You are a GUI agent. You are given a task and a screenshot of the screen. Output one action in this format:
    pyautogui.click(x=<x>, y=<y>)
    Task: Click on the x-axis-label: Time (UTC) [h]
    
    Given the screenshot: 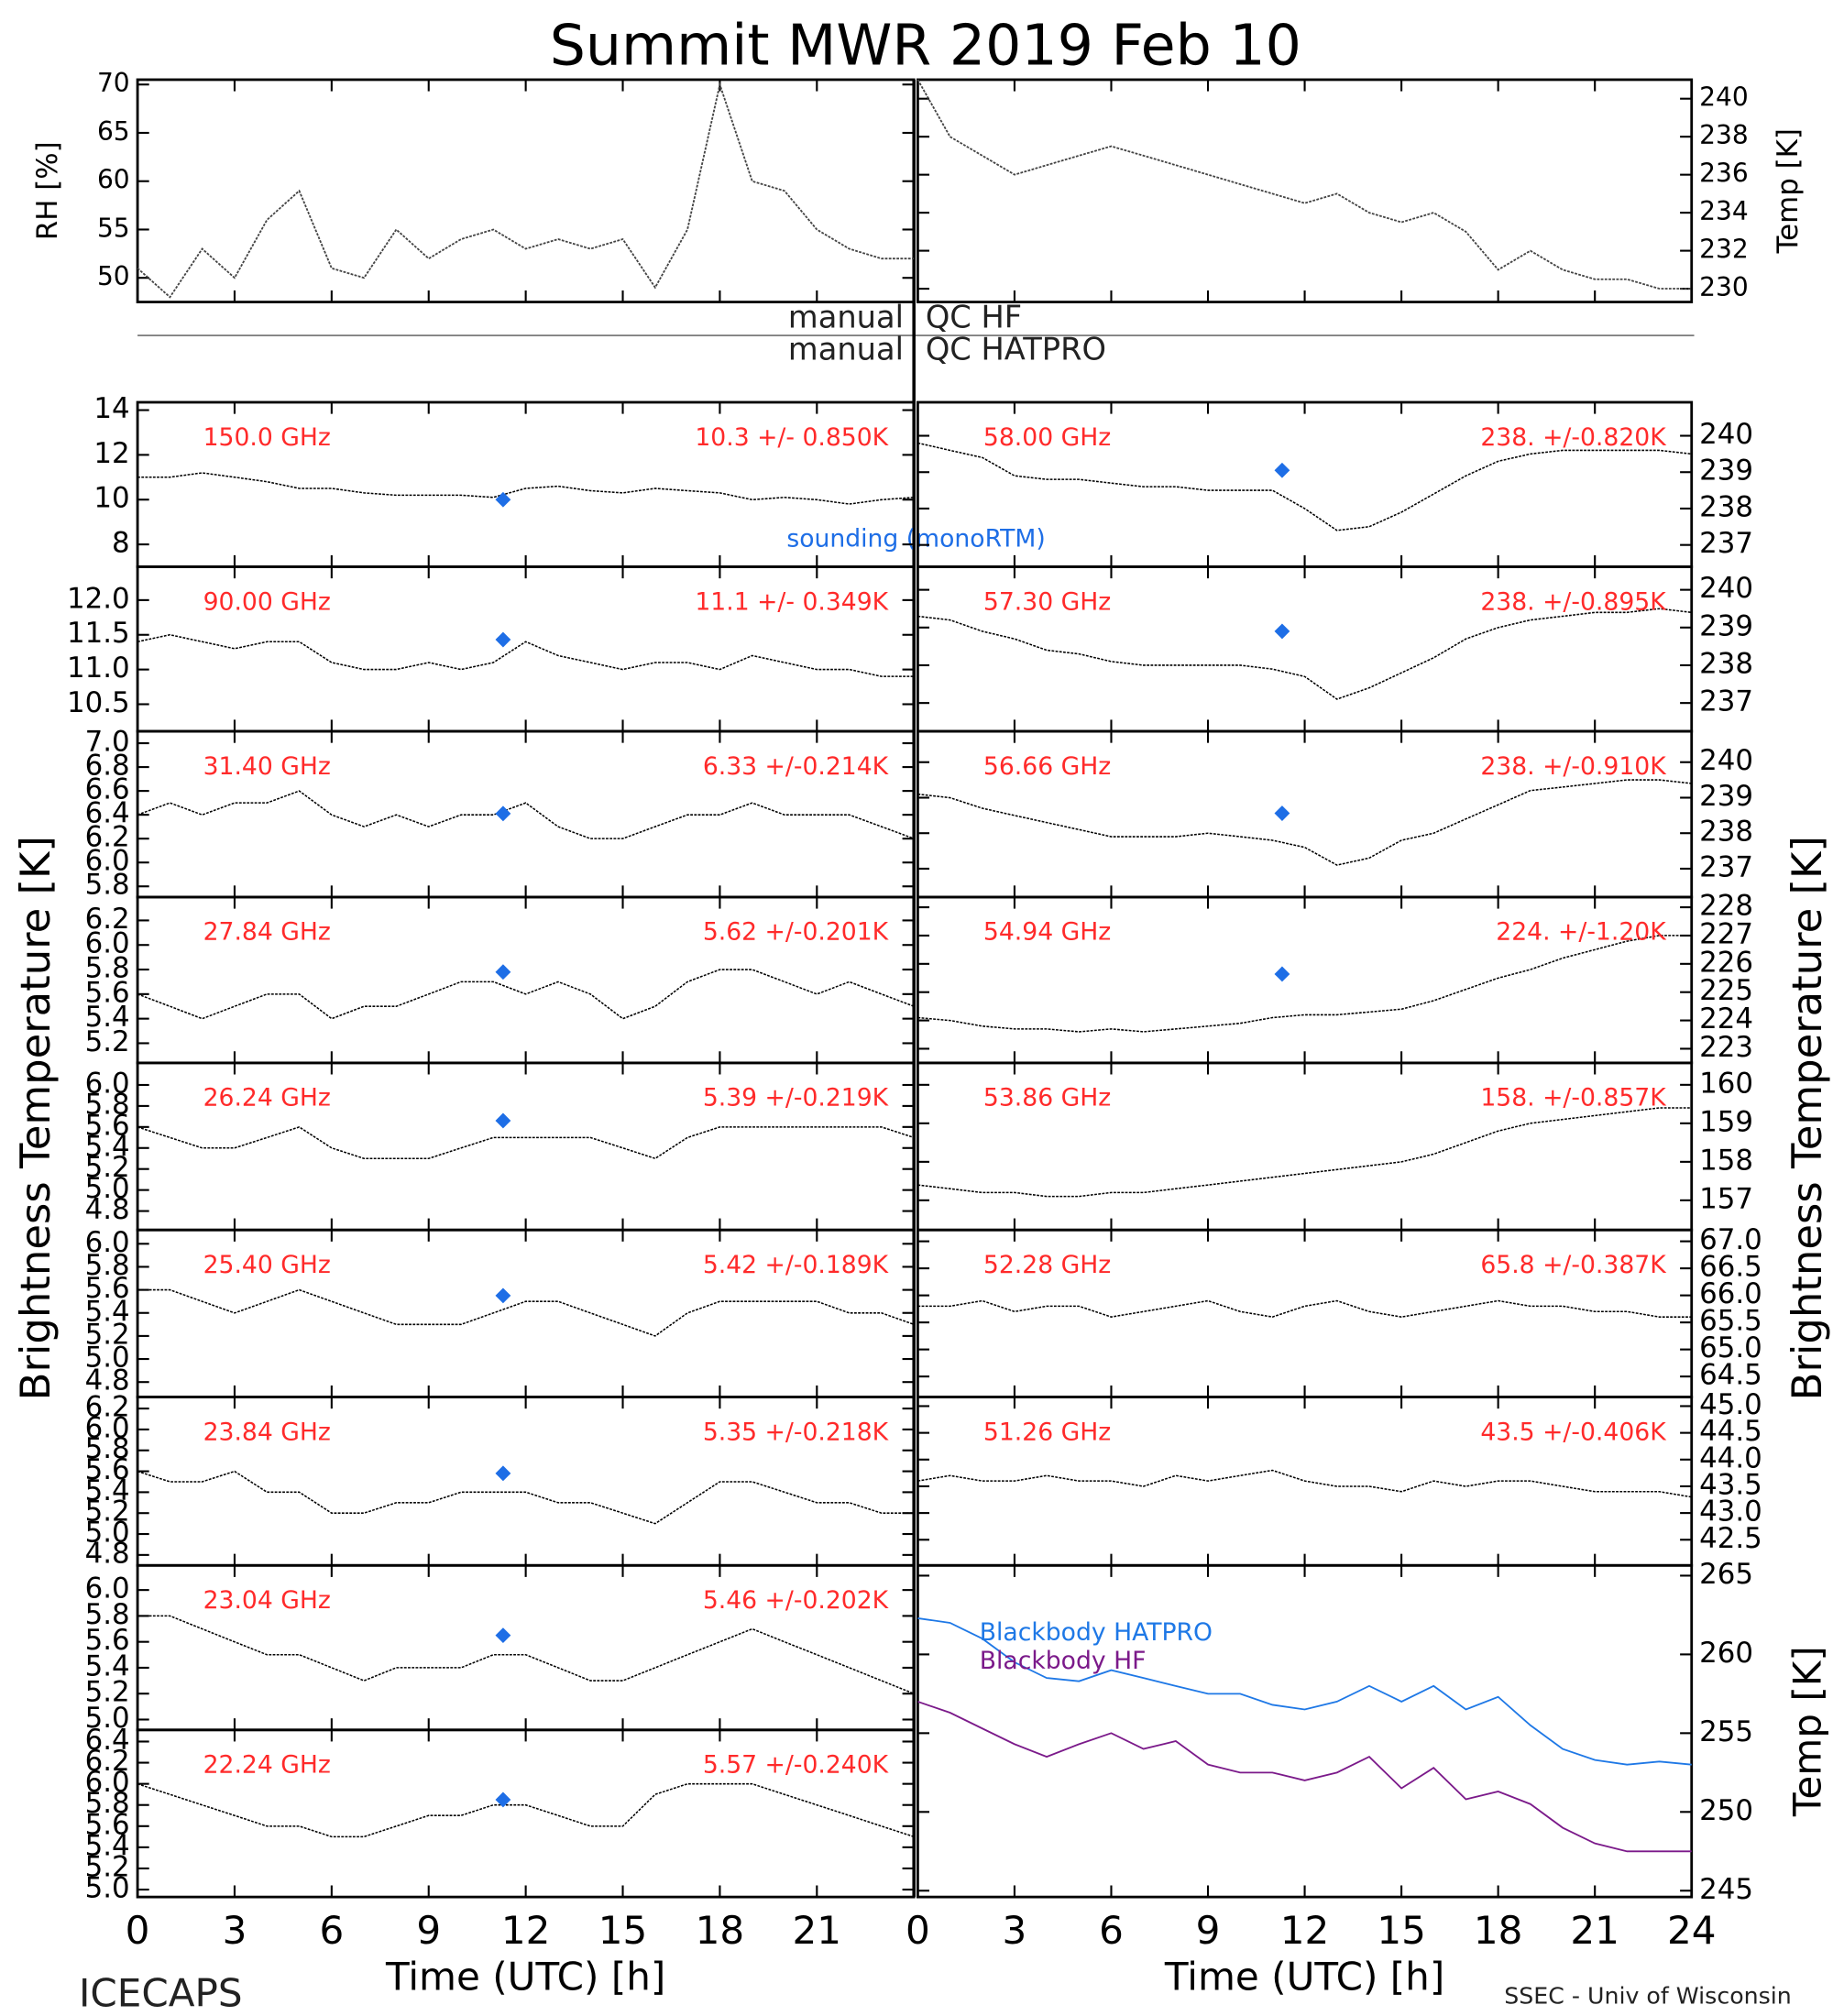 What is the action you would take?
    pyautogui.click(x=525, y=1976)
    